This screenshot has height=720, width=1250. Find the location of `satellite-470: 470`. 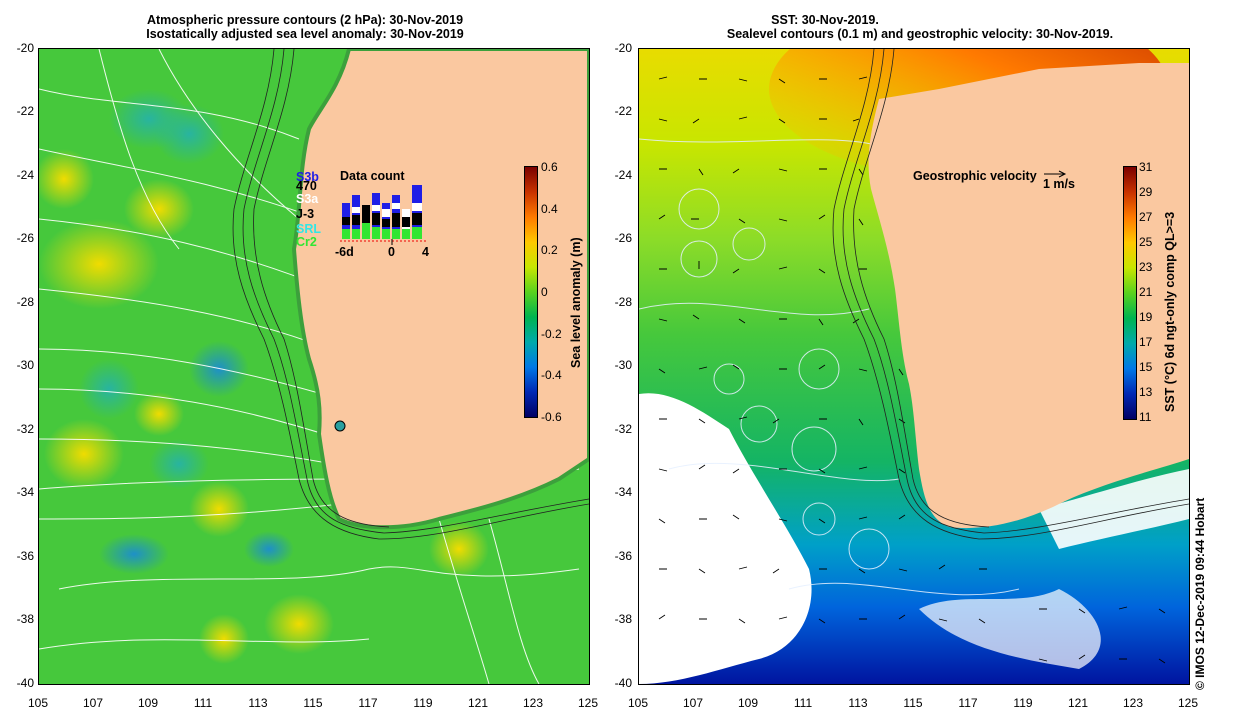

satellite-470: 470 is located at coordinates (306, 186).